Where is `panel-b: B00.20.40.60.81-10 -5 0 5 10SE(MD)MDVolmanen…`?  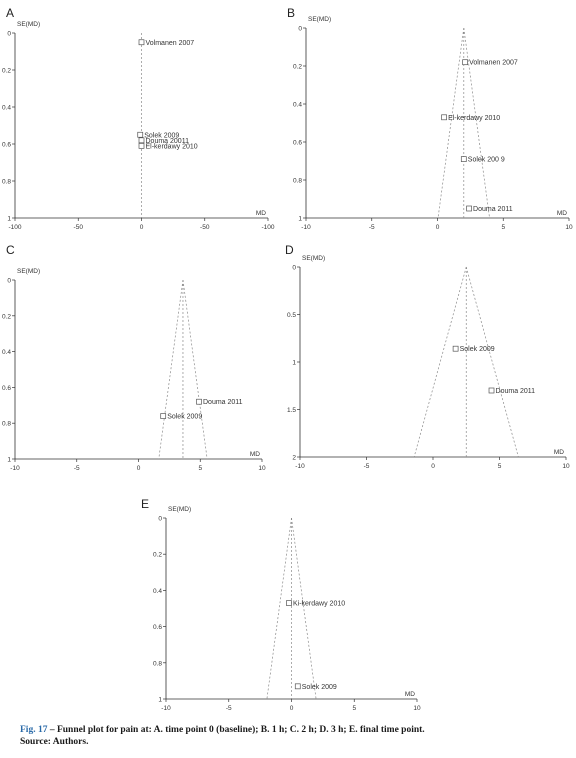 panel-b: B00.20.40.60.81-10 -5 0 5 10SE(MD)MDVolmanen… is located at coordinates (430, 118).